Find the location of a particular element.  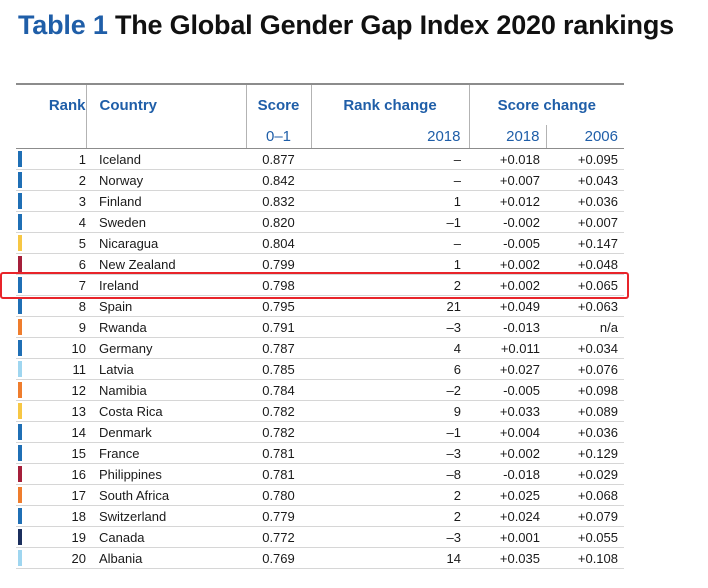

country-cell: Nicaragua is located at coordinates (166, 243).